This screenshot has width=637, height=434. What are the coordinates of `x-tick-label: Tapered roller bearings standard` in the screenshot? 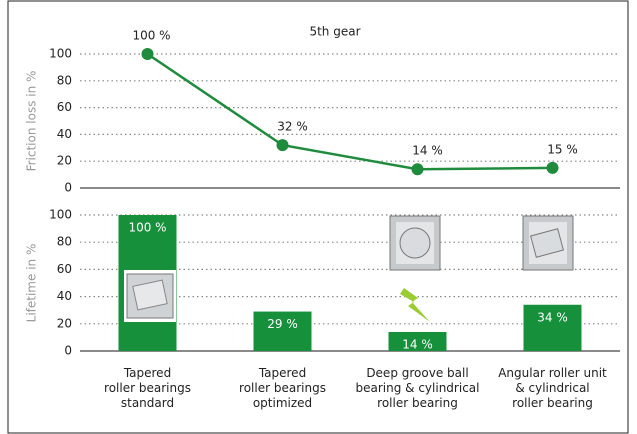 It's located at (147, 388).